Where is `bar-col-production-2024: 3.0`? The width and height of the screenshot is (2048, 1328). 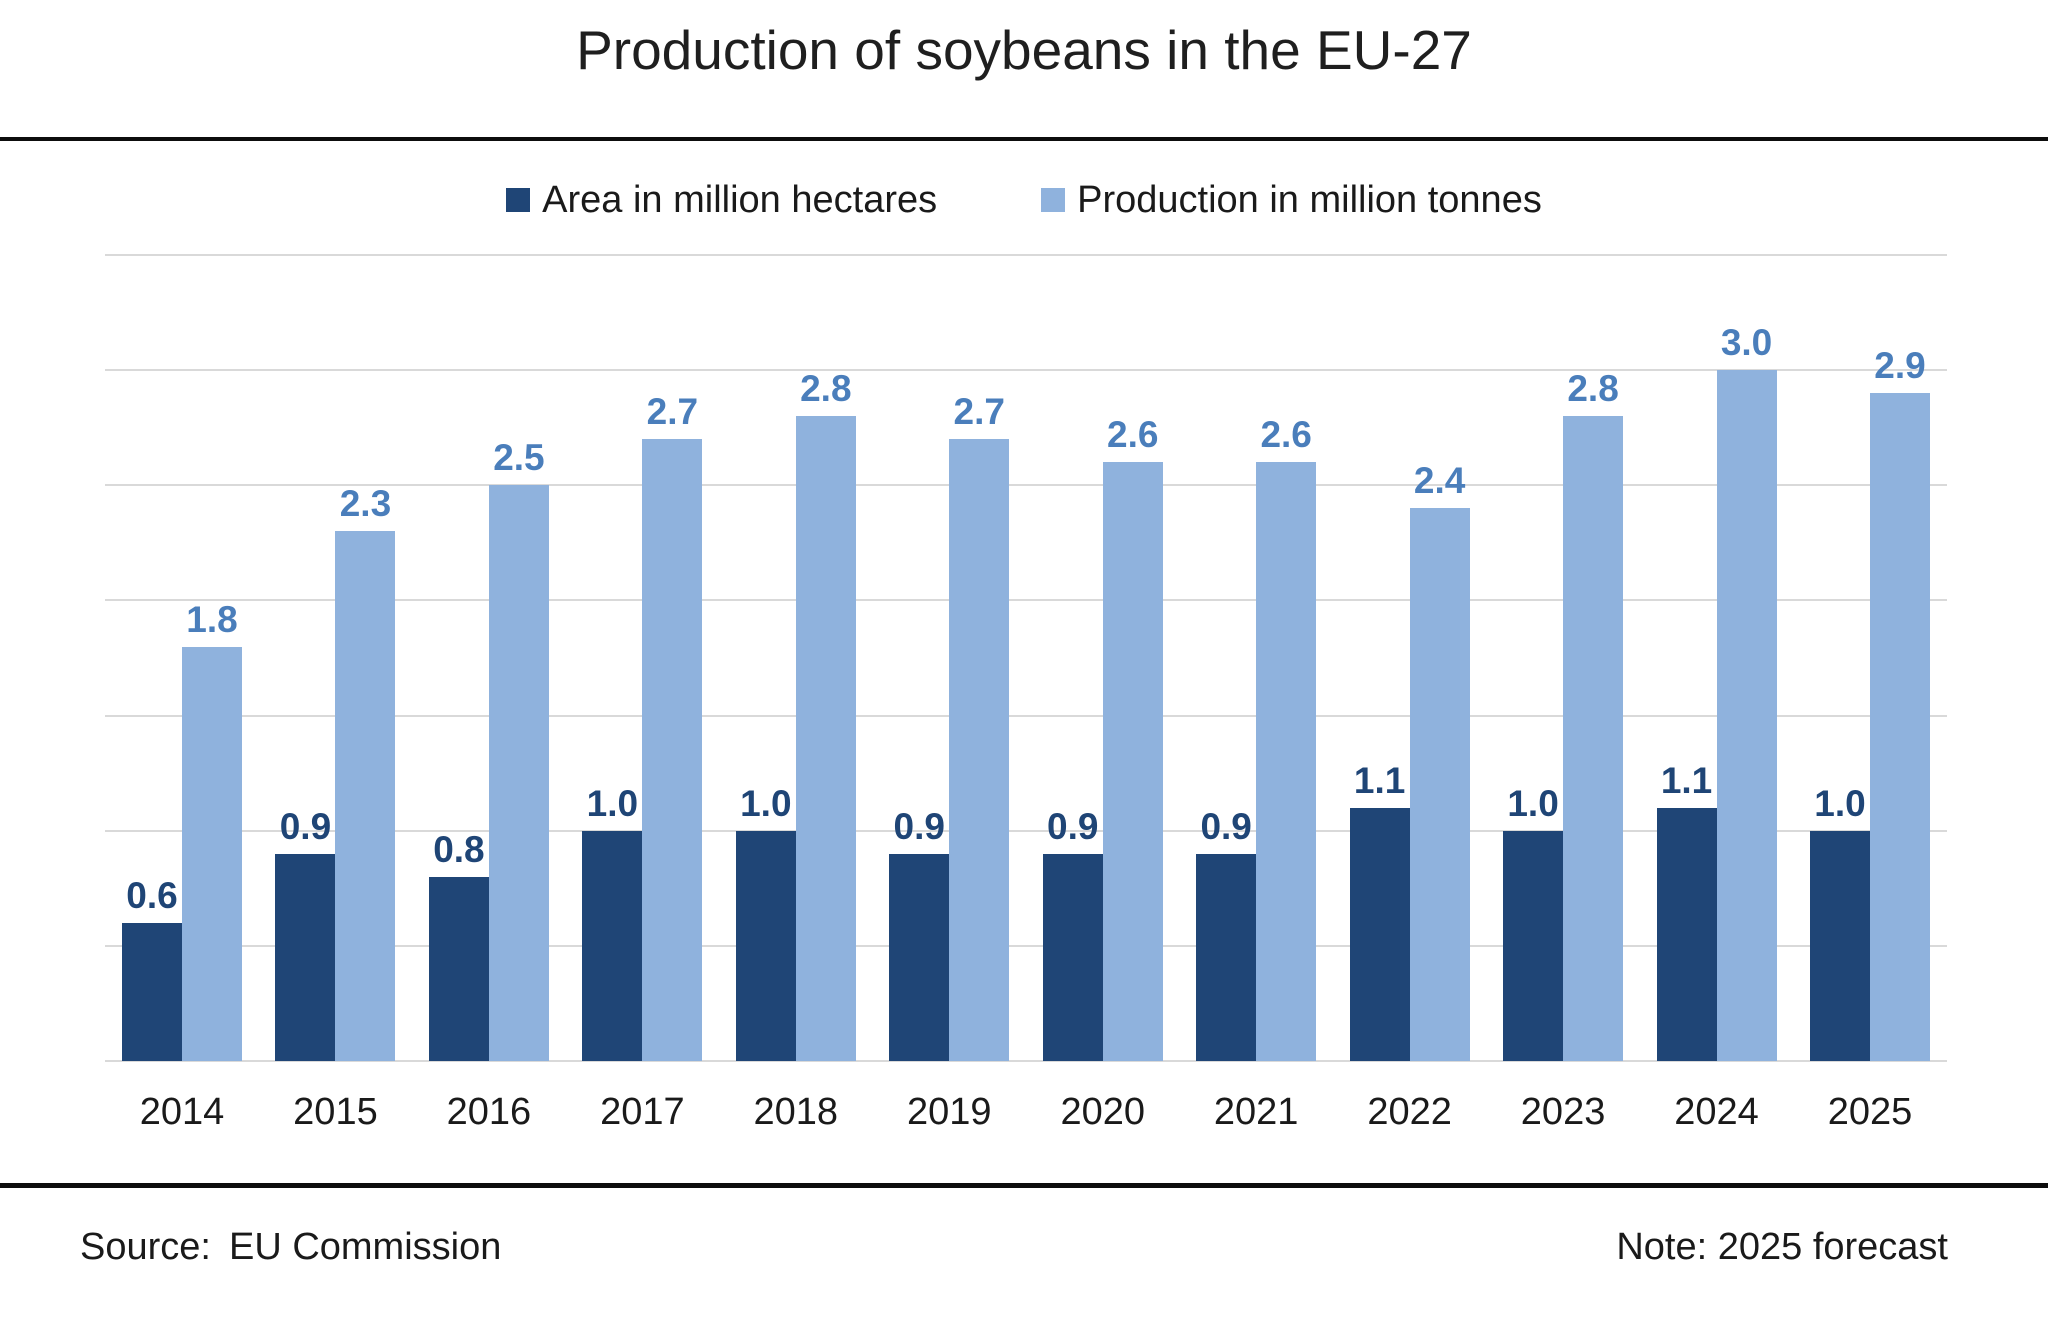 bar-col-production-2024: 3.0 is located at coordinates (1746, 658).